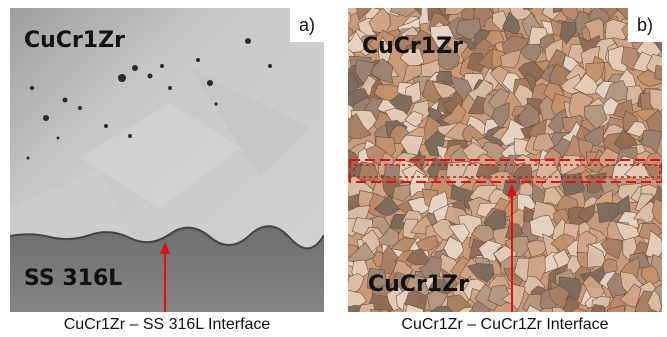  What do you see at coordinates (418, 284) in the screenshot?
I see `material-label-bottom-b: CuCr1Zr` at bounding box center [418, 284].